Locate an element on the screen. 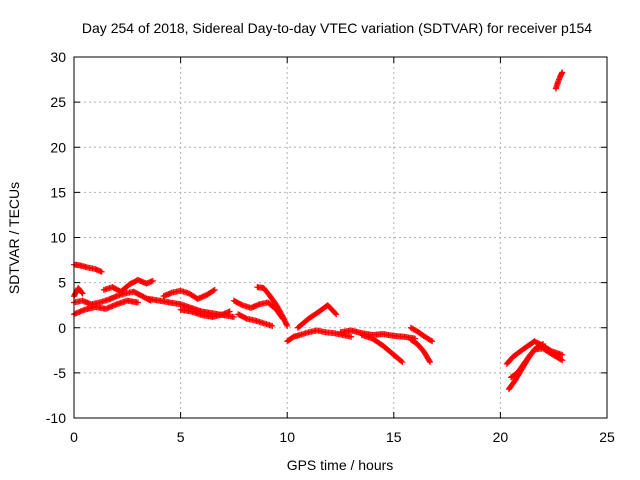  y-tick-label: -10 is located at coordinates (56, 418).